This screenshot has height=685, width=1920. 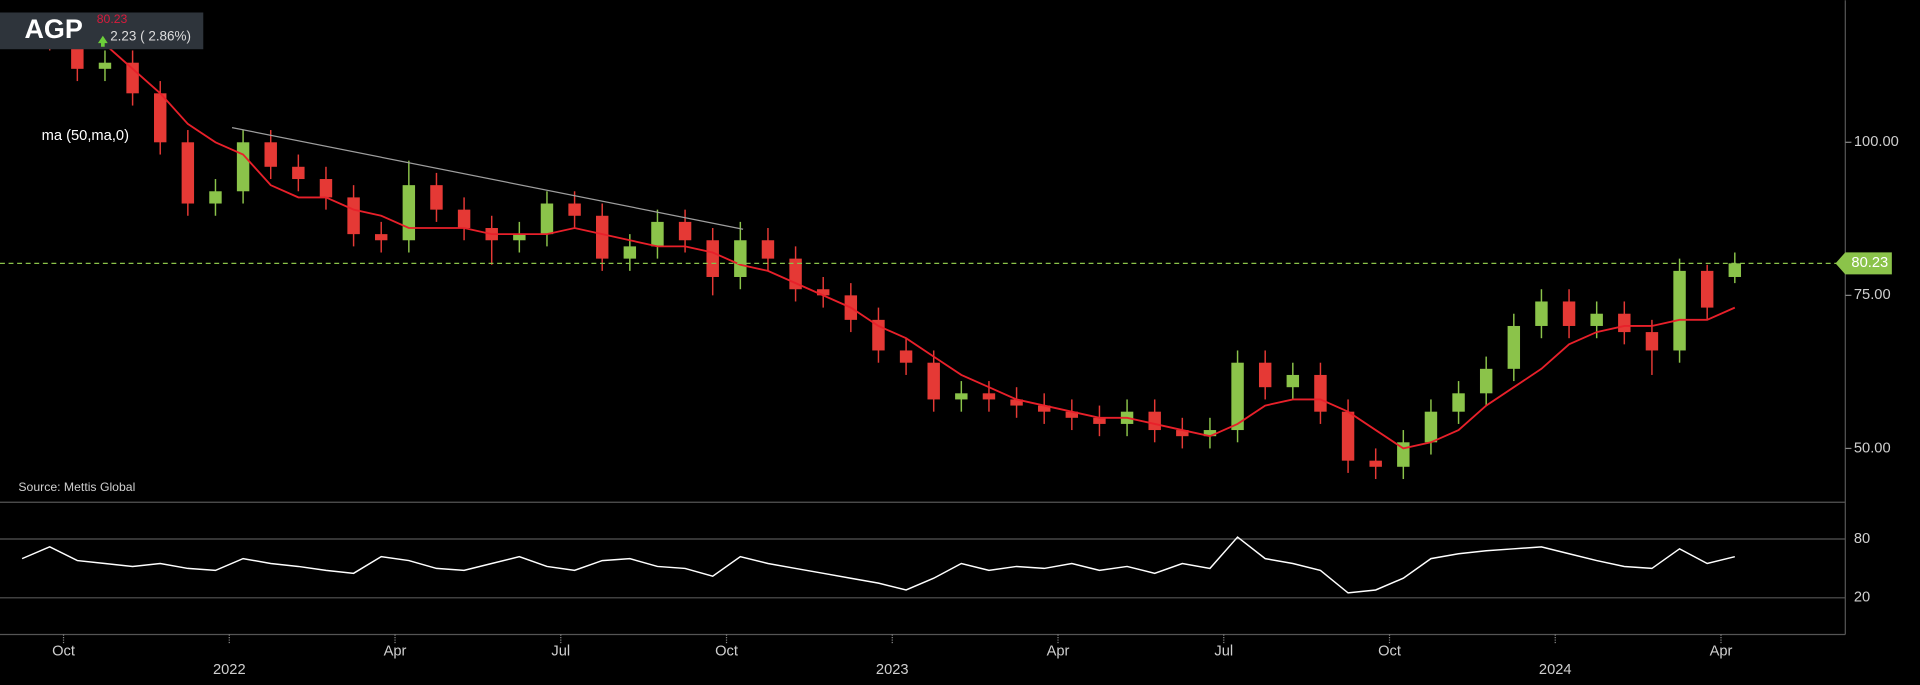 I want to click on trendline, so click(x=487, y=178).